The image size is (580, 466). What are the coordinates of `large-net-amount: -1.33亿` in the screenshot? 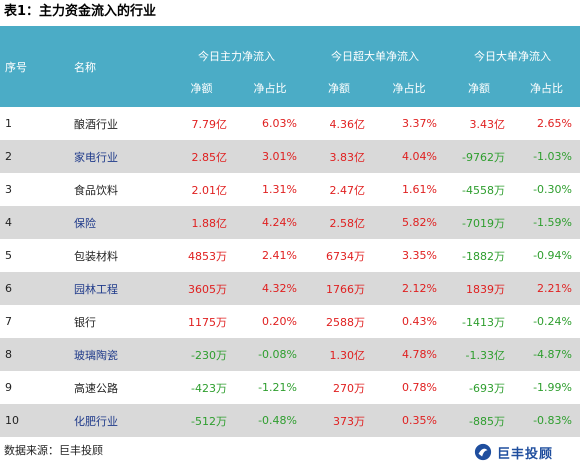 It's located at (479, 354).